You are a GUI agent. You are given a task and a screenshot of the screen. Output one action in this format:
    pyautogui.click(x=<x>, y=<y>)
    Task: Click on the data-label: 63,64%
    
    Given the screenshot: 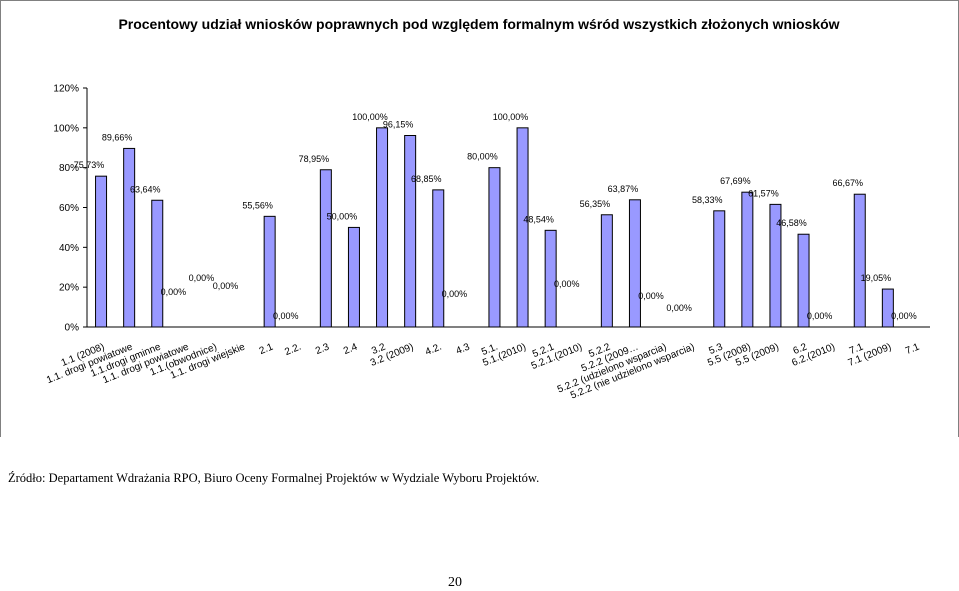 What is the action you would take?
    pyautogui.click(x=145, y=189)
    